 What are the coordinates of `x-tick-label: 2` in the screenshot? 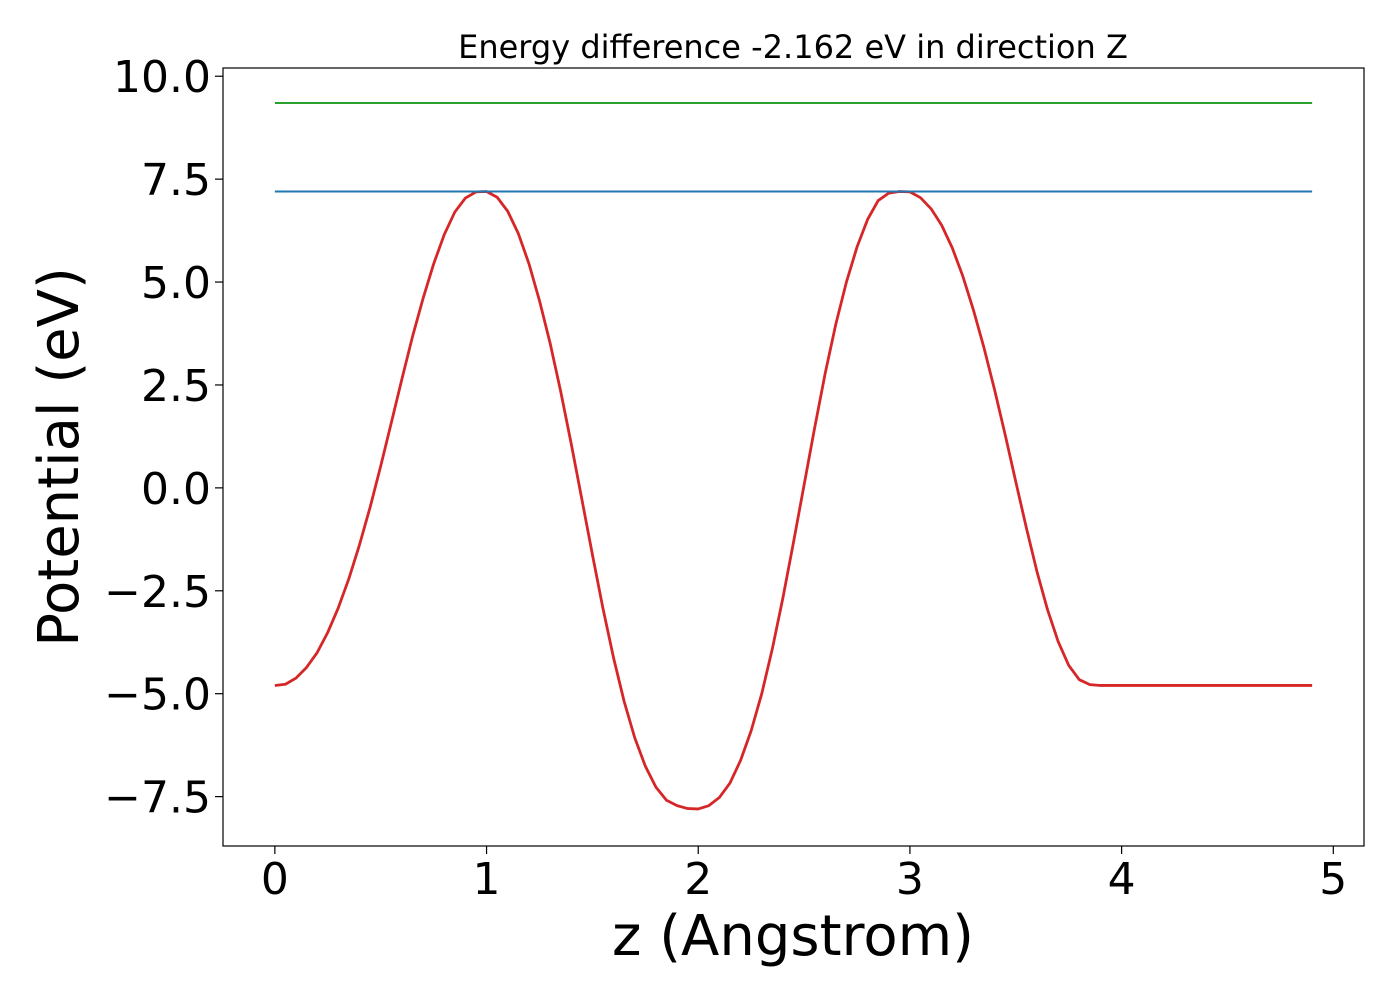 It's located at (698, 879).